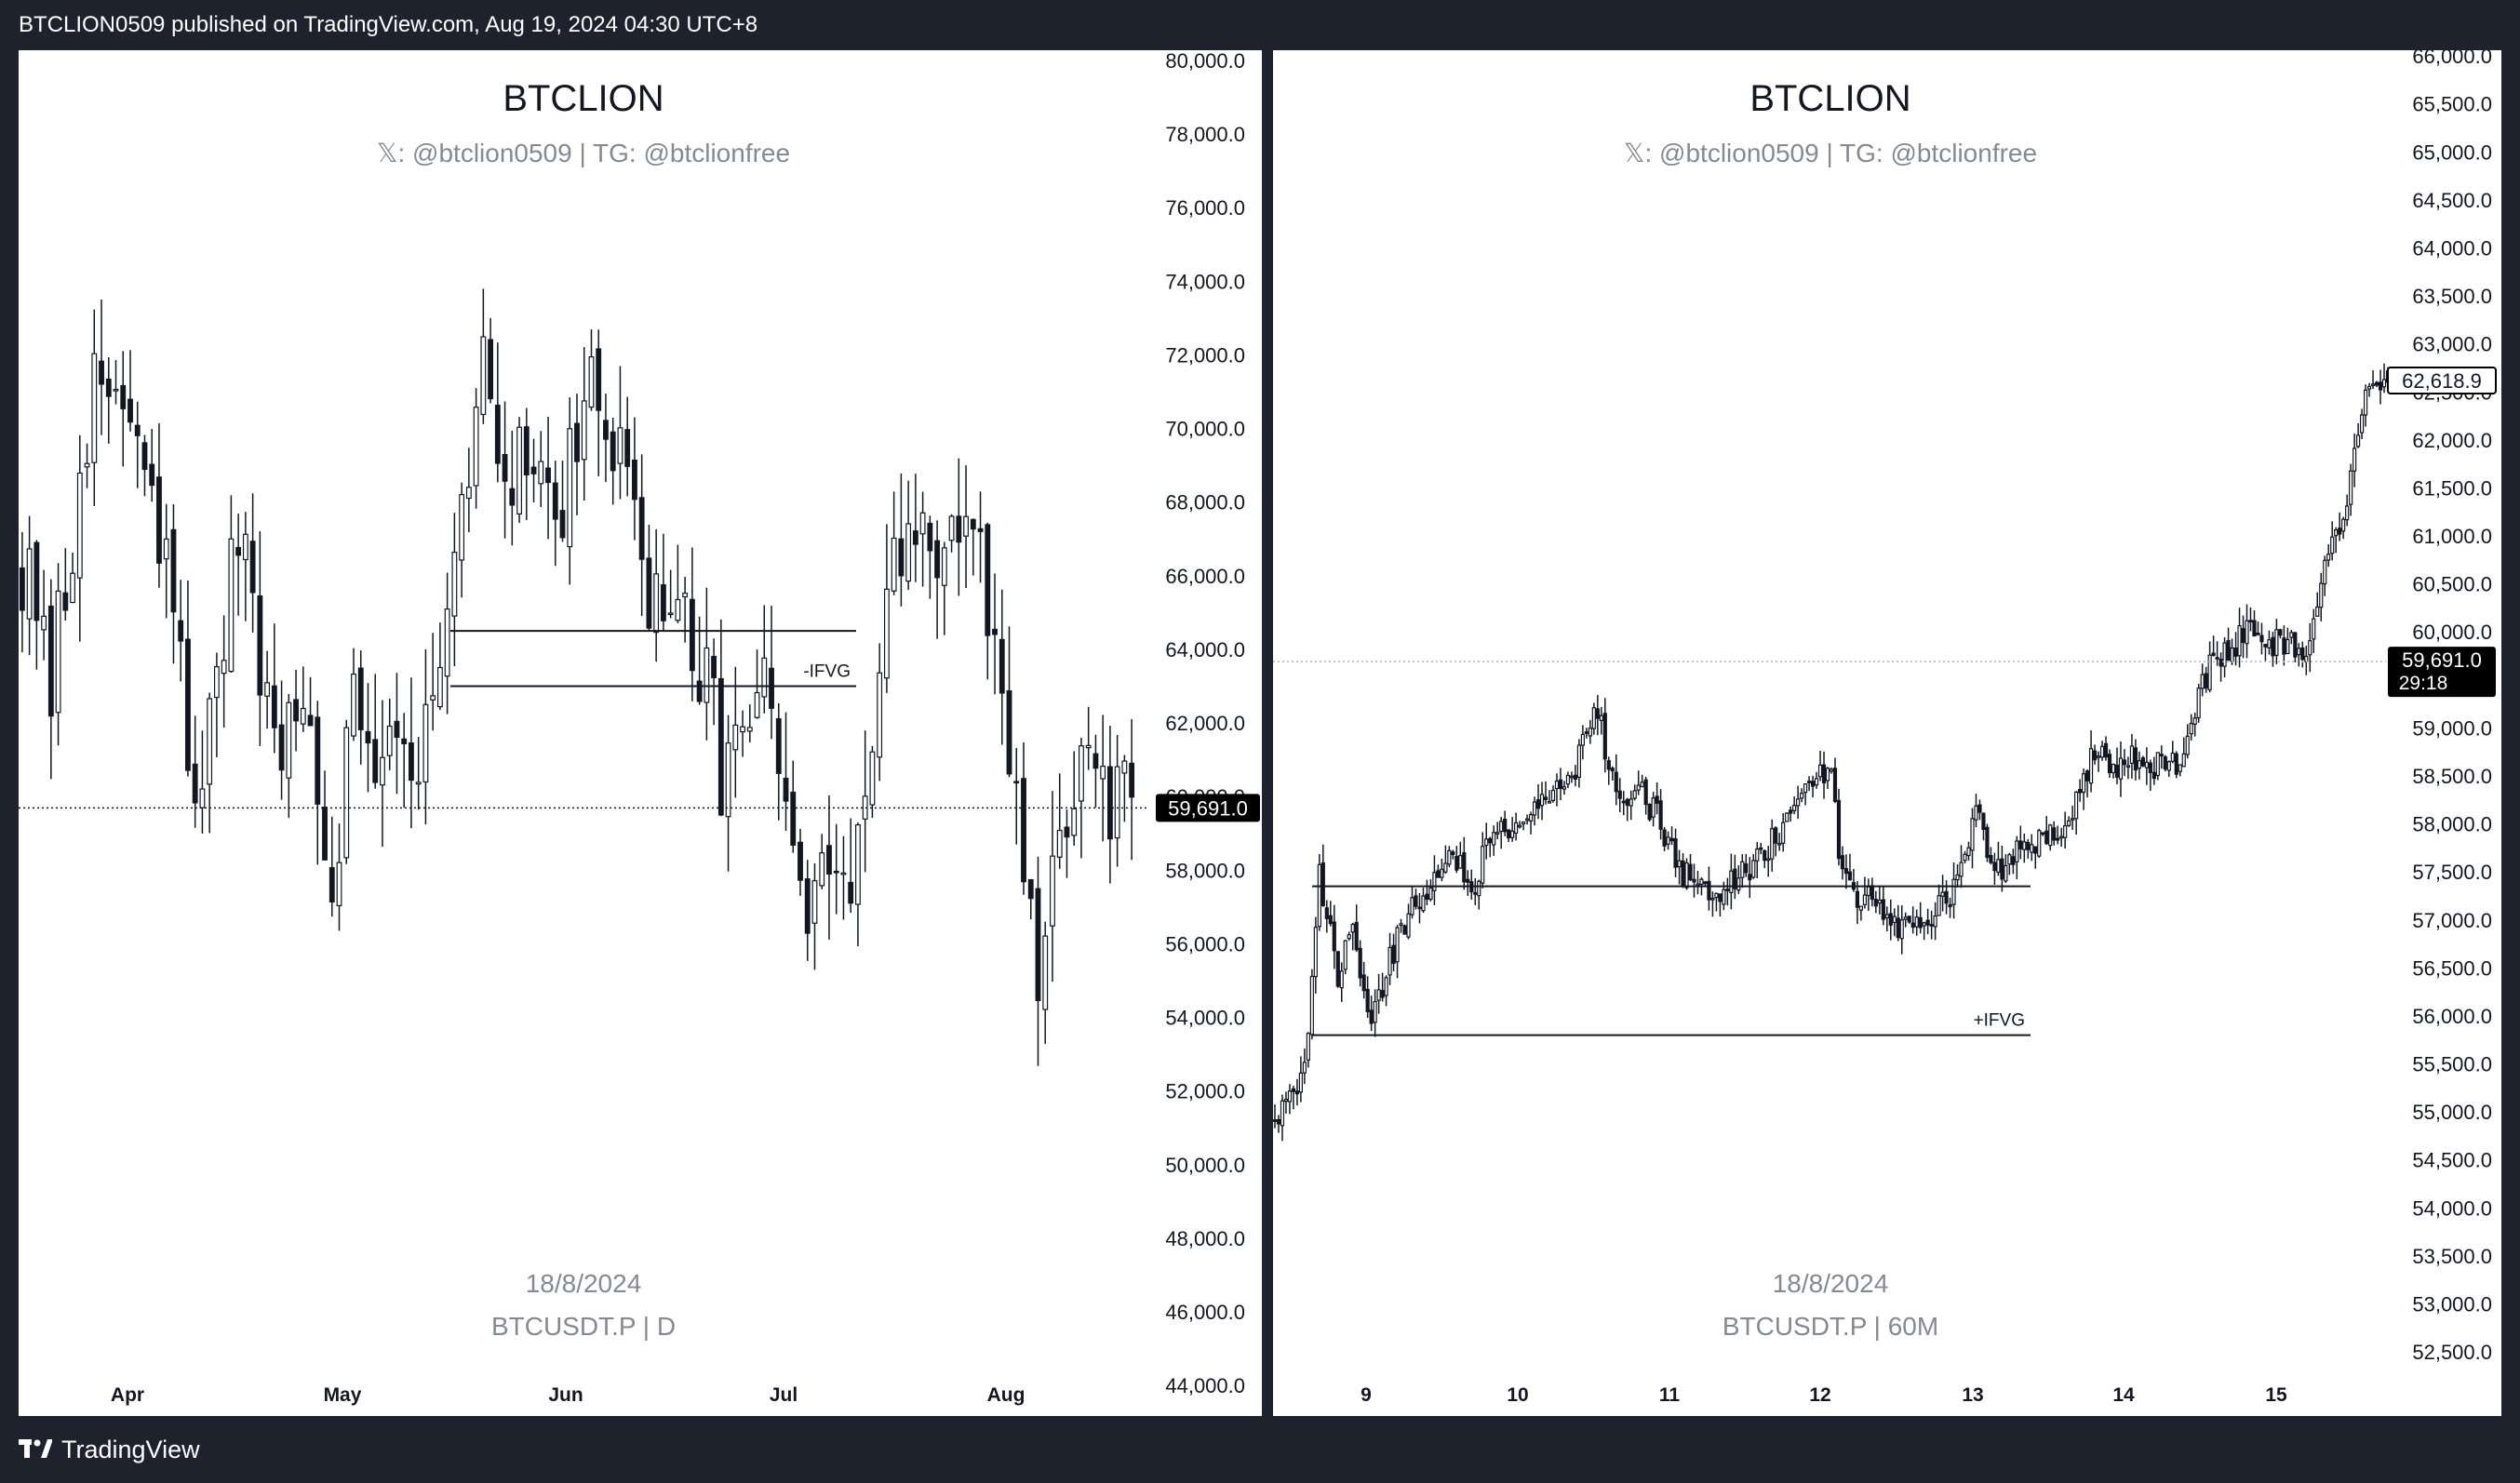 Image resolution: width=2520 pixels, height=1483 pixels. I want to click on tradingview-logo-icon, so click(35, 1449).